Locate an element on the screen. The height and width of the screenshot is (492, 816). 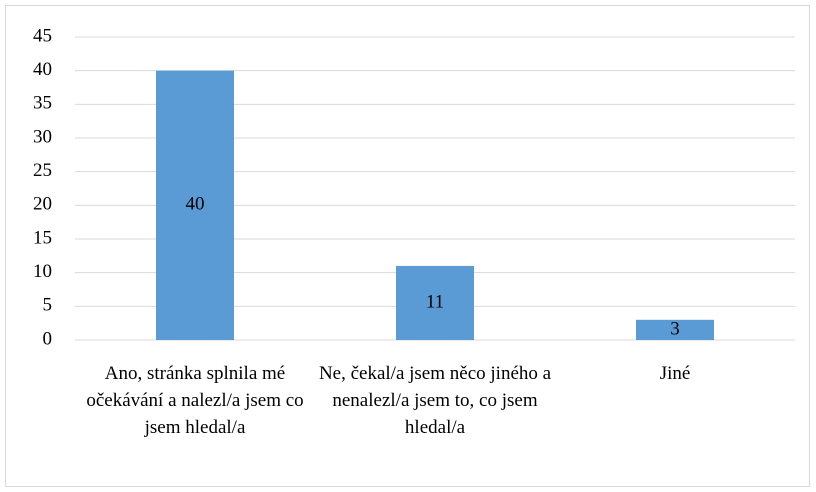
data-label: 3 is located at coordinates (675, 328).